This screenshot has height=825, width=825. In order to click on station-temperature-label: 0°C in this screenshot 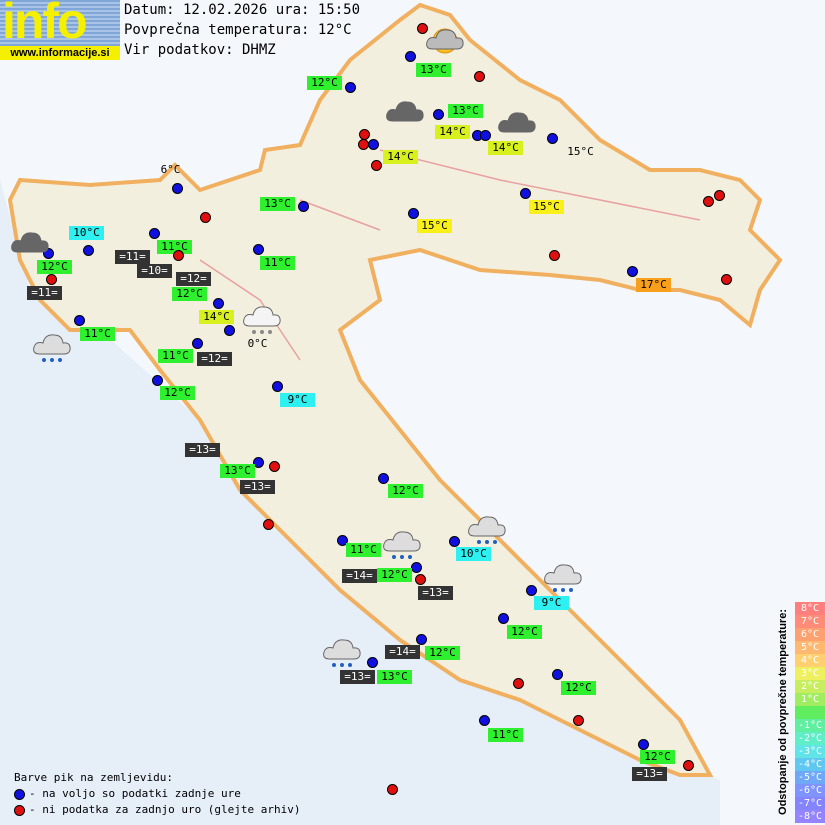, I will do `click(257, 343)`.